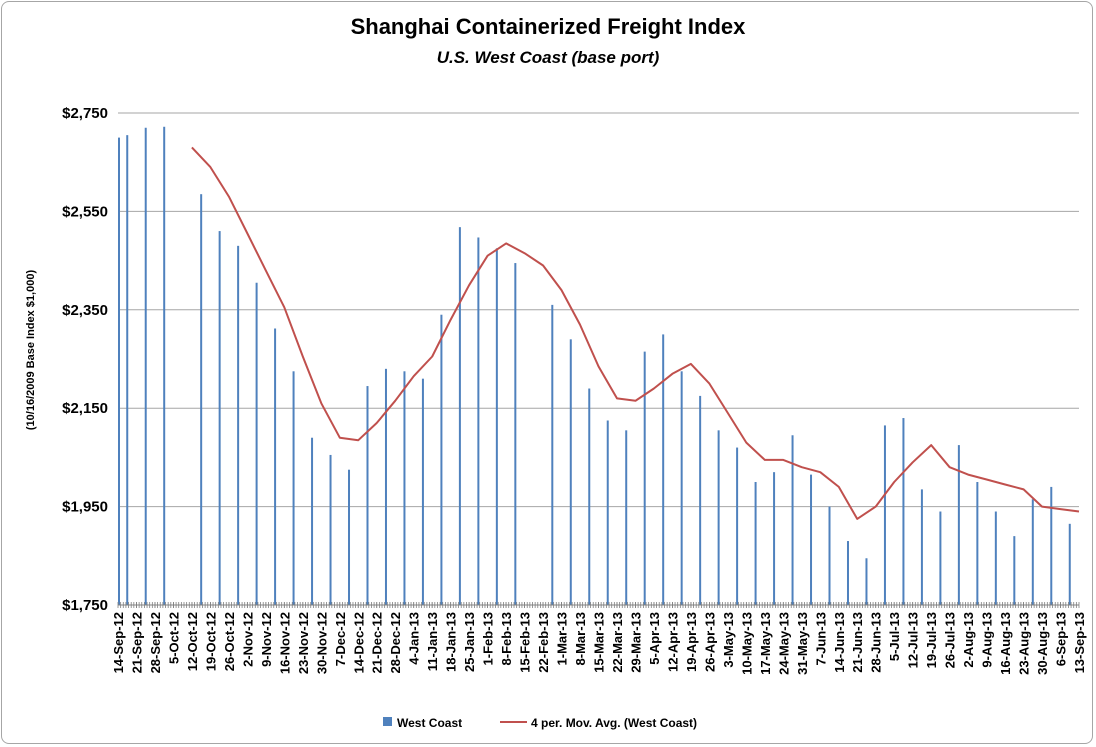 The height and width of the screenshot is (747, 1096). Describe the element at coordinates (31, 350) in the screenshot. I see `y-axis-title: (10/16/2009 Base Index $1,000)` at that location.